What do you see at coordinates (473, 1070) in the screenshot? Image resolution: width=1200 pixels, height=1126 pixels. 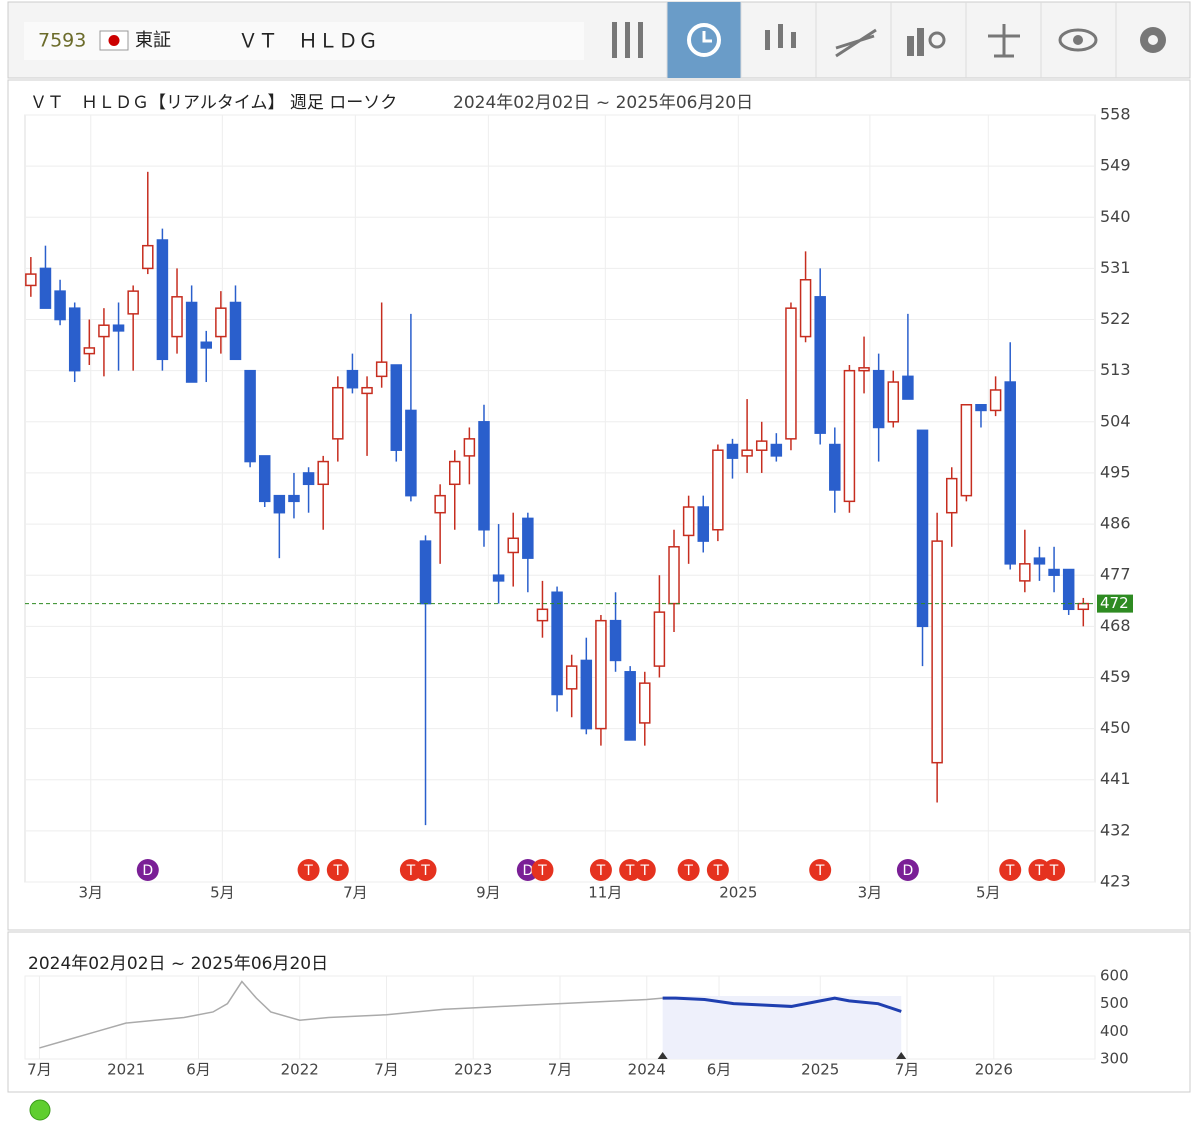 I see `x-tick-label: 2023` at bounding box center [473, 1070].